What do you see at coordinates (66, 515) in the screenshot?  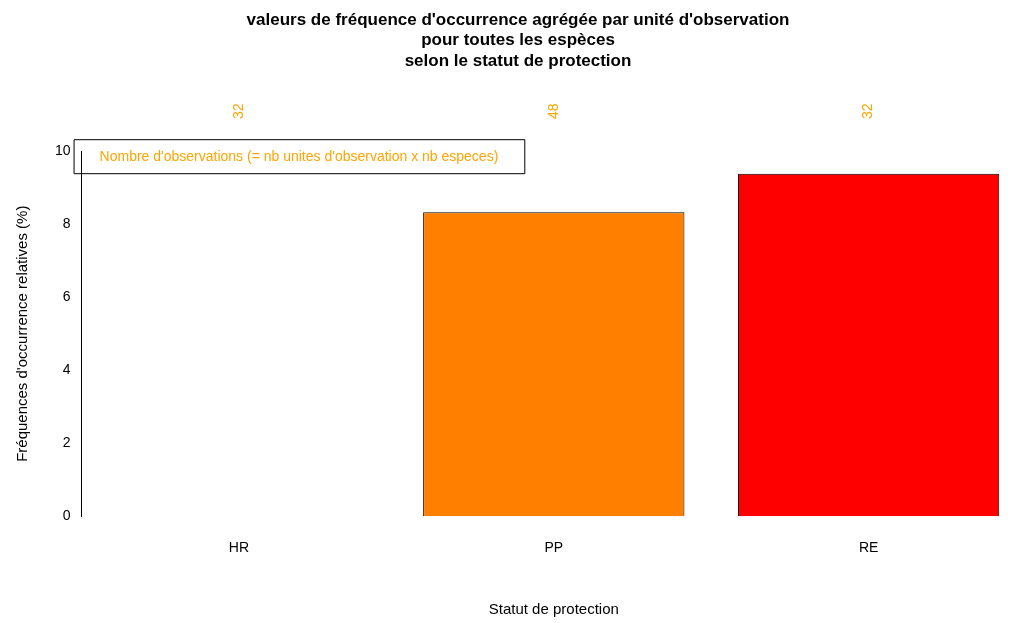 I see `y-tick-label: 0` at bounding box center [66, 515].